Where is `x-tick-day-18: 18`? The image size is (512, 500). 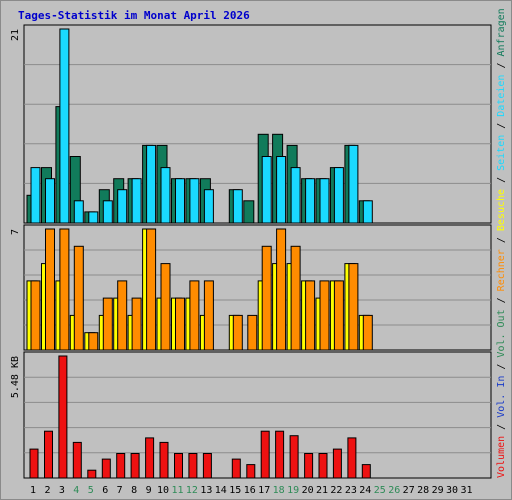 x-tick-day-18: 18 is located at coordinates (279, 490).